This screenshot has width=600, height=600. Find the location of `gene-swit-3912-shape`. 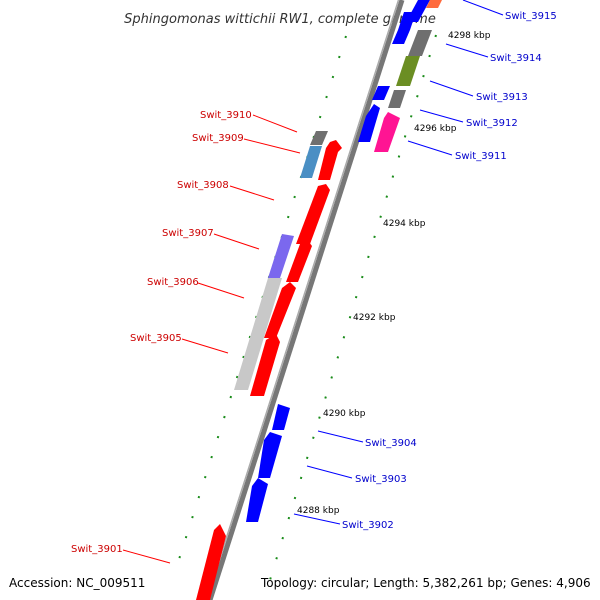

gene-swit-3912-shape is located at coordinates (369, 123).